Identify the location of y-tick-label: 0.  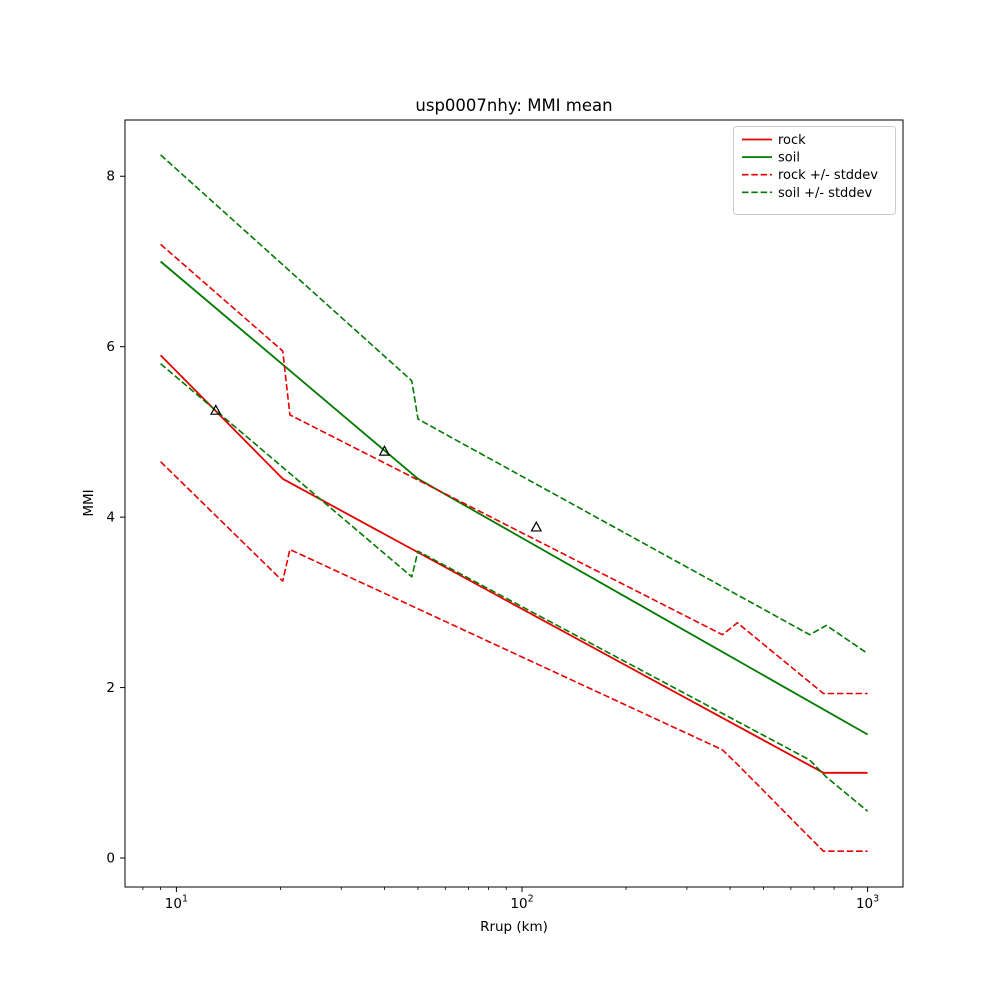
(110, 859).